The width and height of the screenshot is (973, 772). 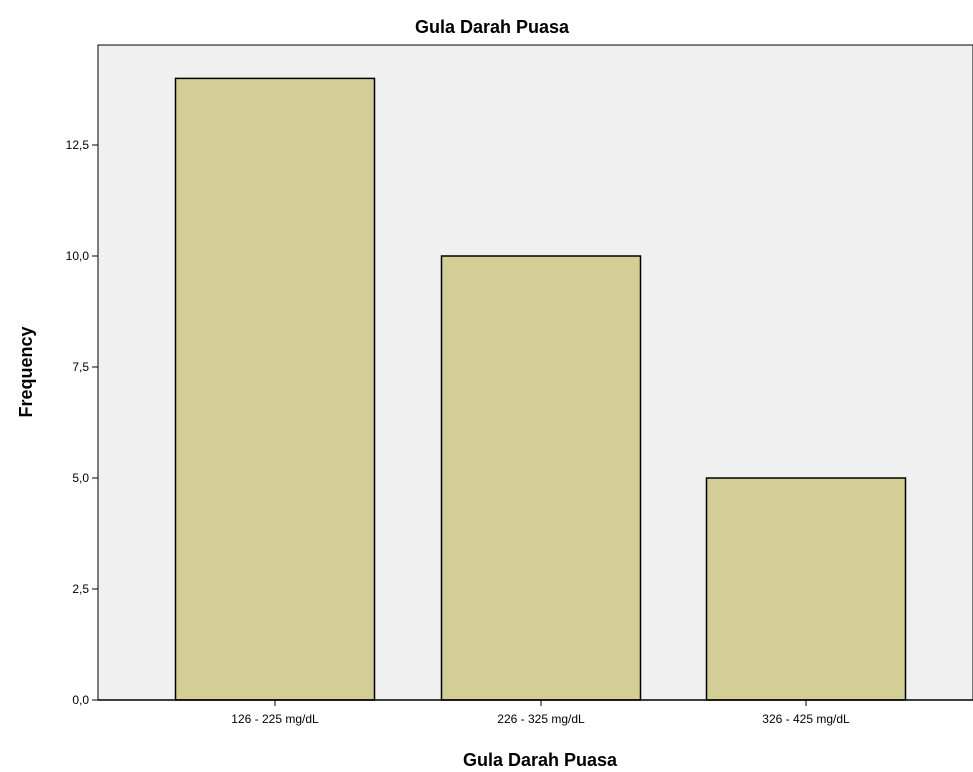 What do you see at coordinates (275, 719) in the screenshot?
I see `x-tick-label: 126 - 225 mg/dL` at bounding box center [275, 719].